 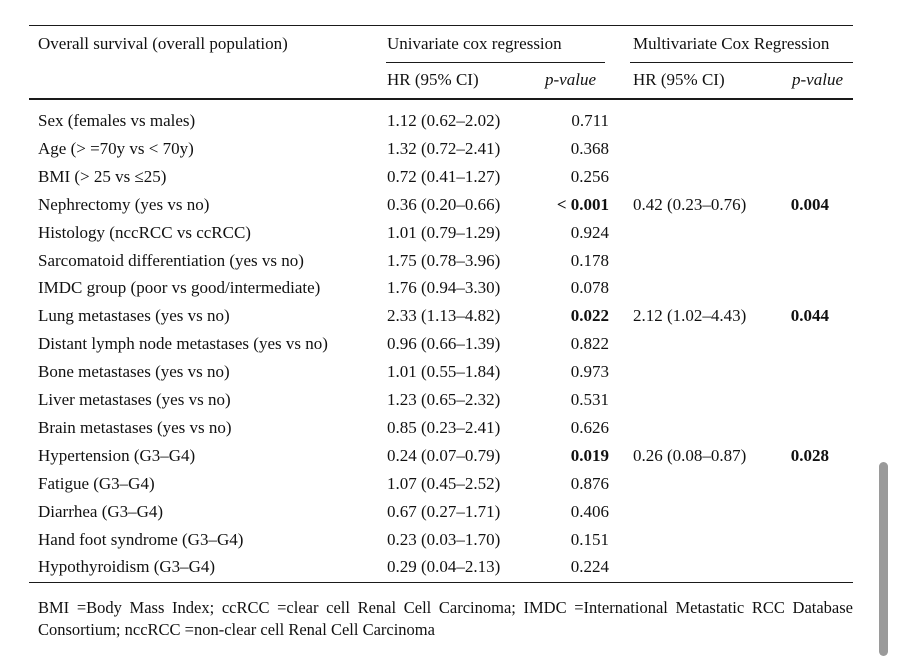 I want to click on row-label: Diarrhea (G3–G4), so click(x=101, y=511).